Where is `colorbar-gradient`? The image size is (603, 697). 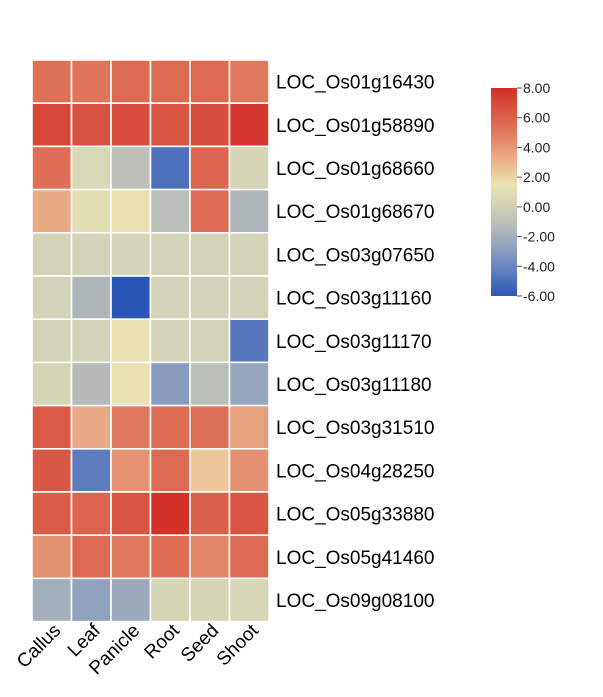
colorbar-gradient is located at coordinates (504, 192).